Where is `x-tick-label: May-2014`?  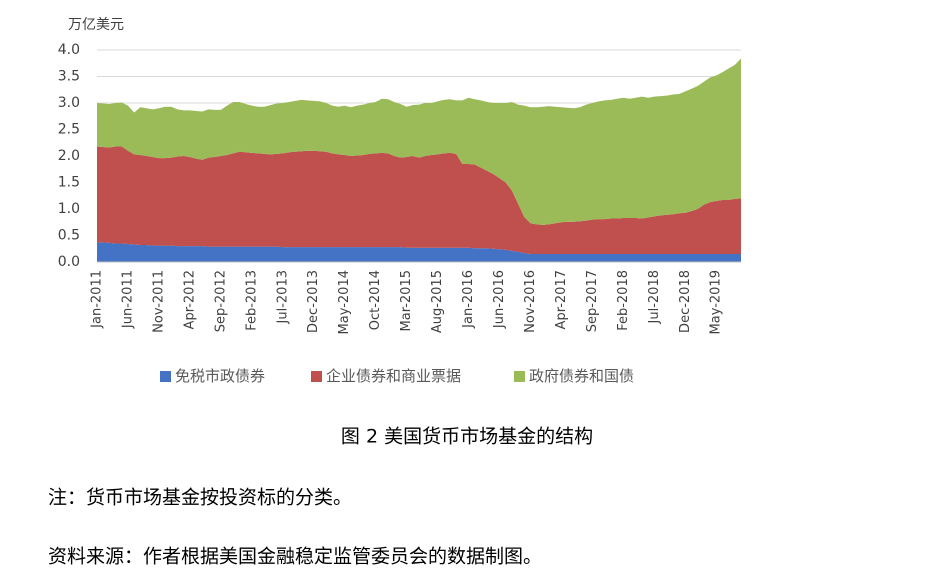 x-tick-label: May-2014 is located at coordinates (344, 302).